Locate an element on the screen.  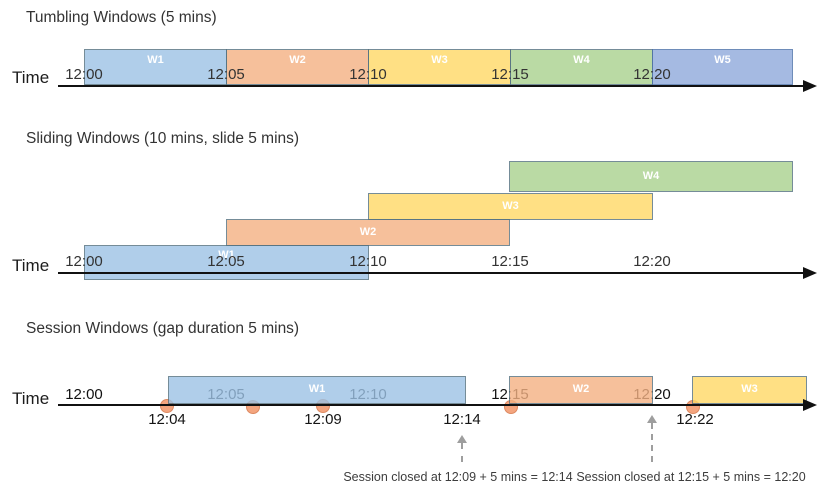
window-w4-bar is located at coordinates (651, 176).